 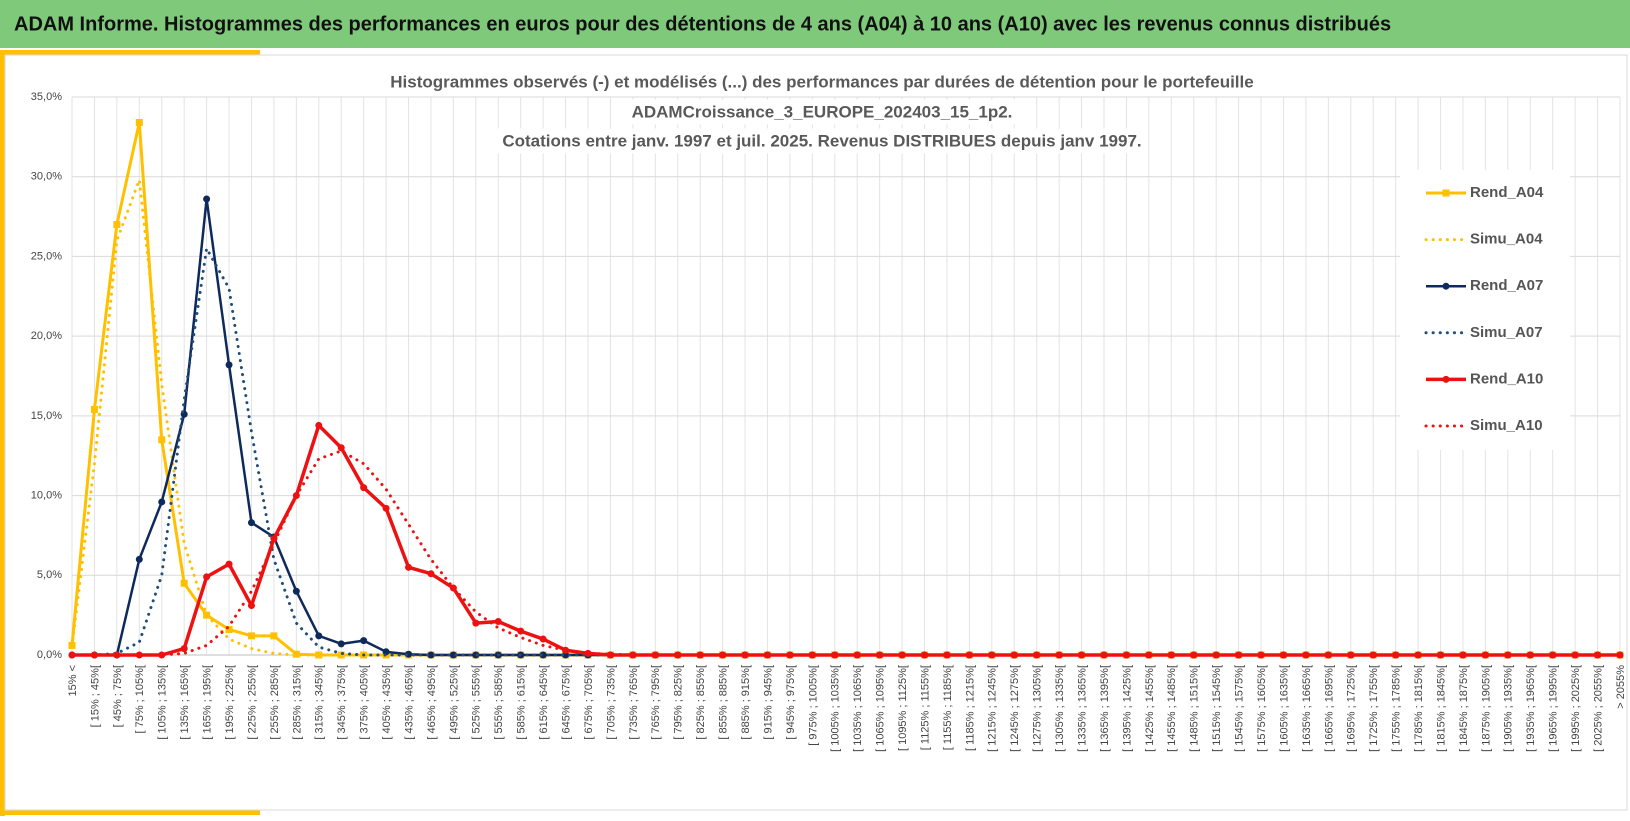 What do you see at coordinates (813, 705) in the screenshot?
I see `x-tick-label: [ 975% ; 1005%[` at bounding box center [813, 705].